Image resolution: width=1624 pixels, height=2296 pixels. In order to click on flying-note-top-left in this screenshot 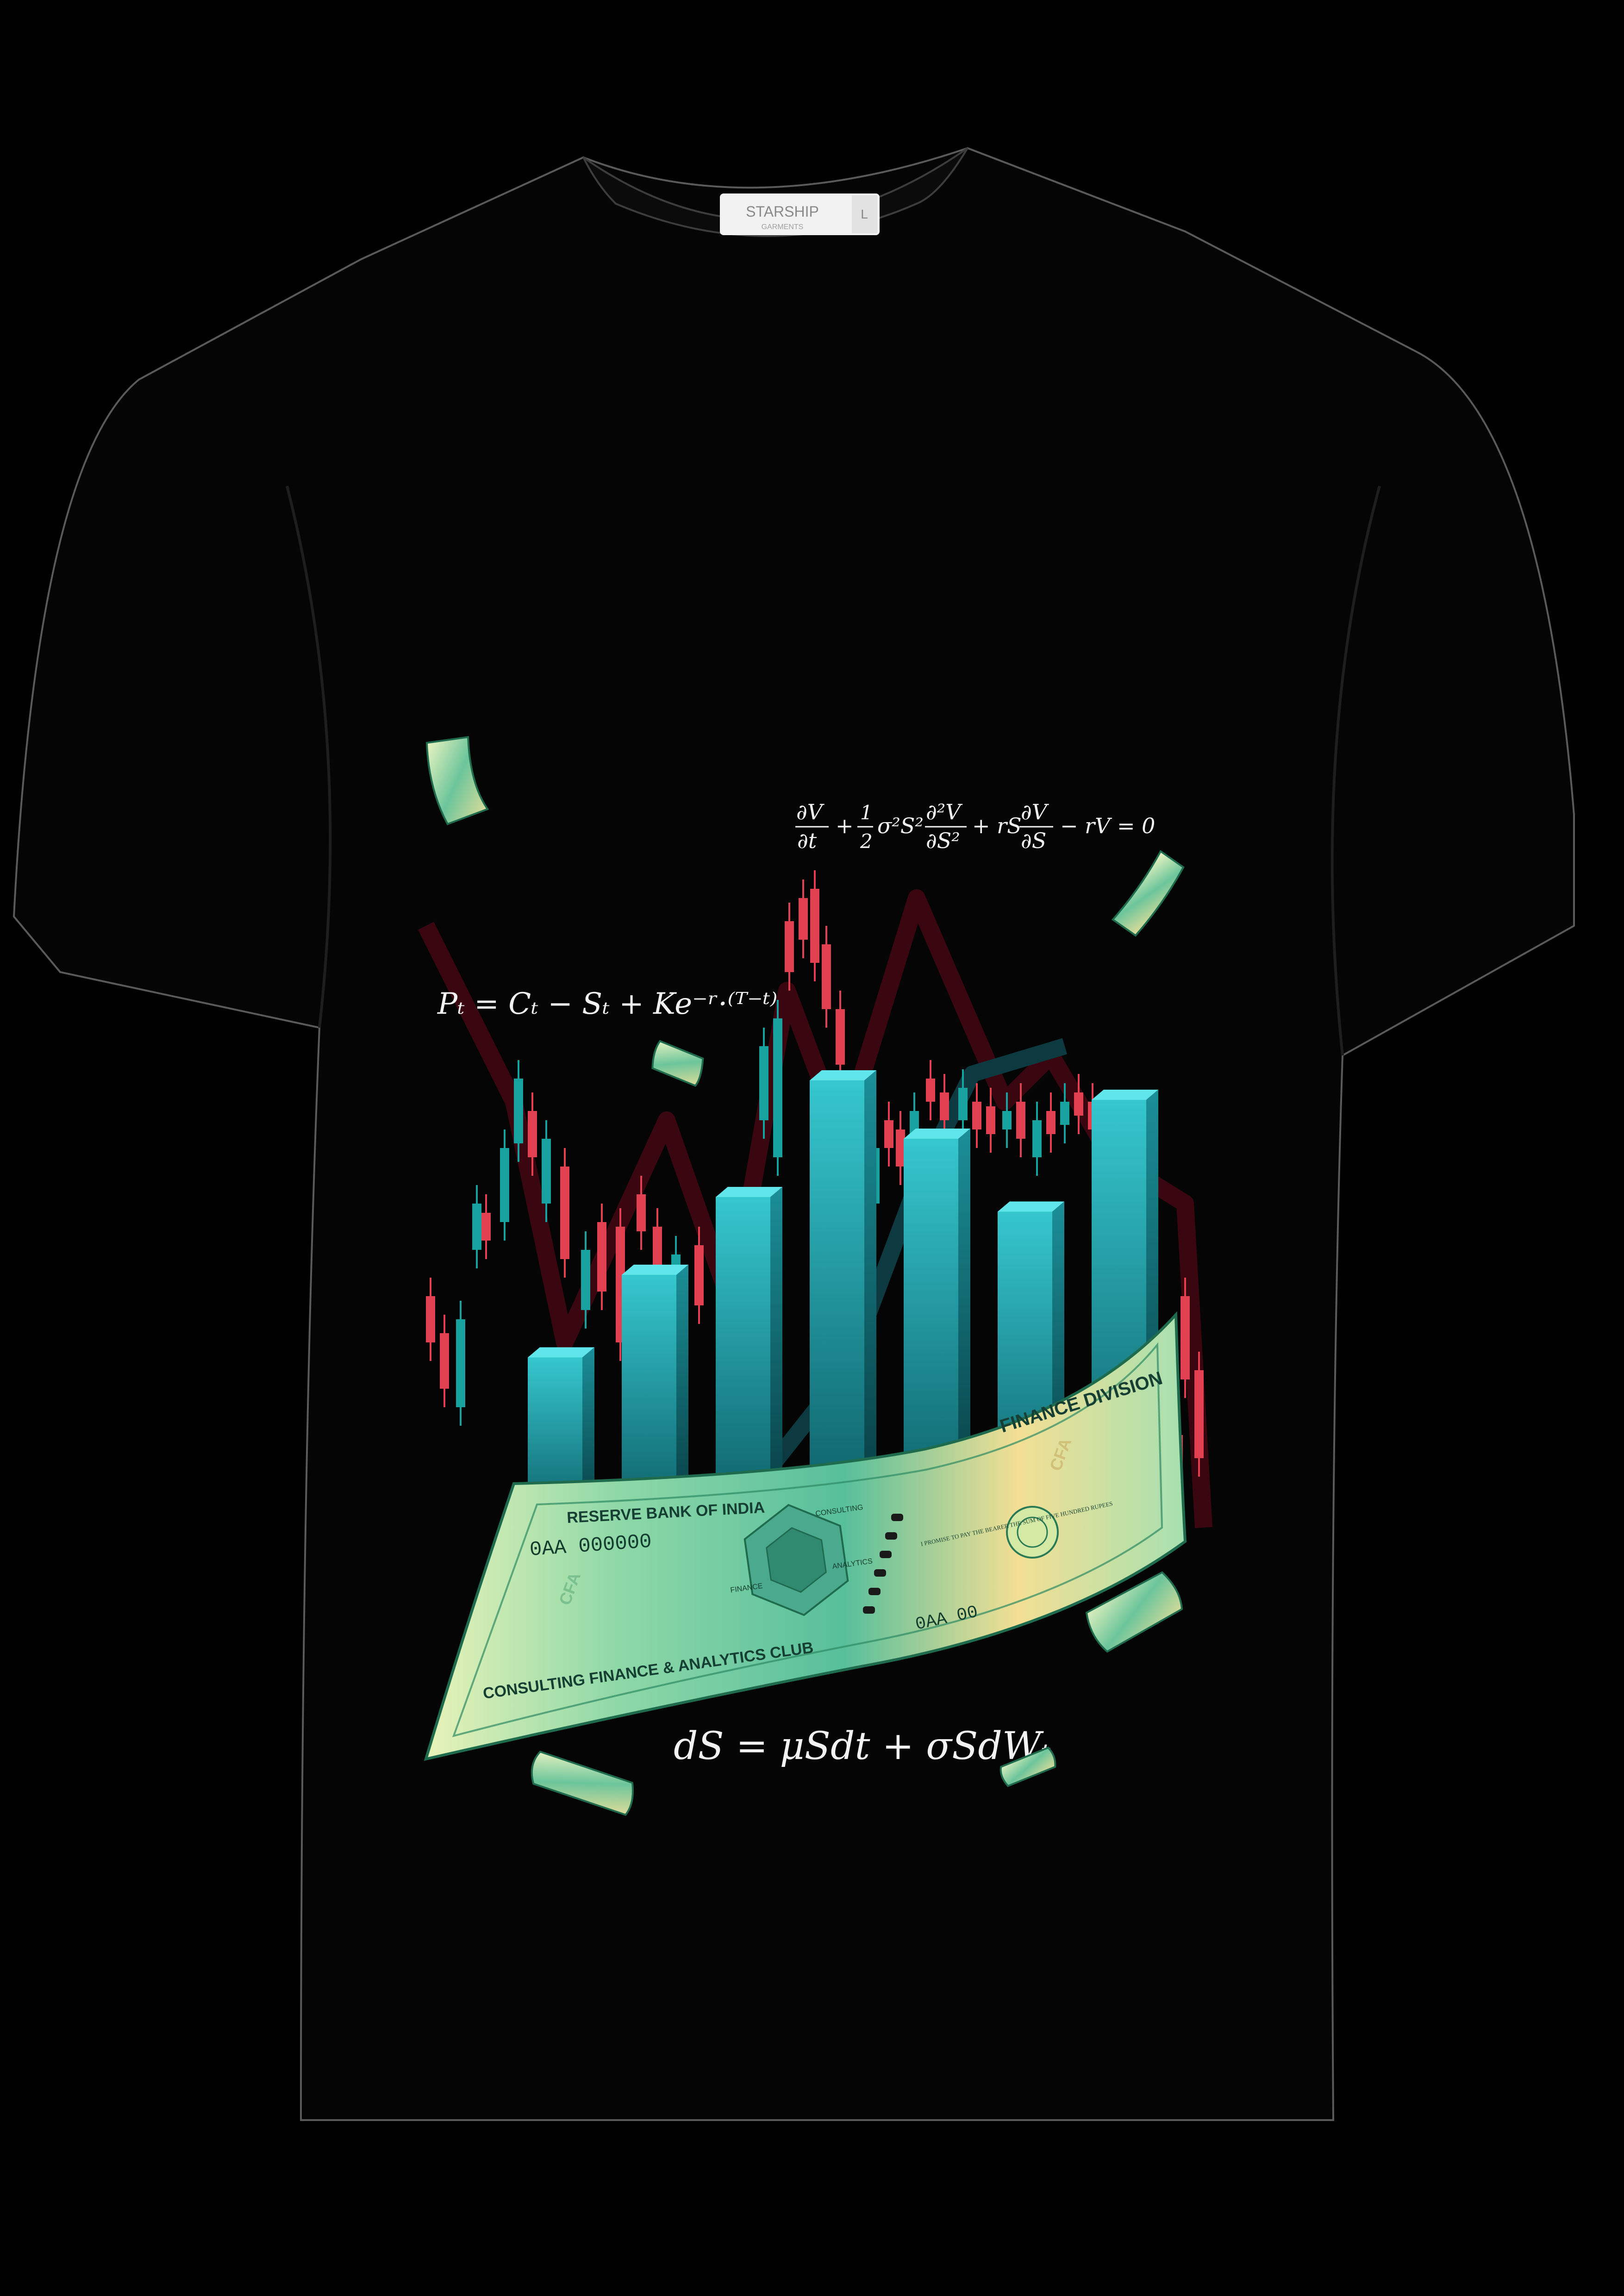, I will do `click(457, 780)`.